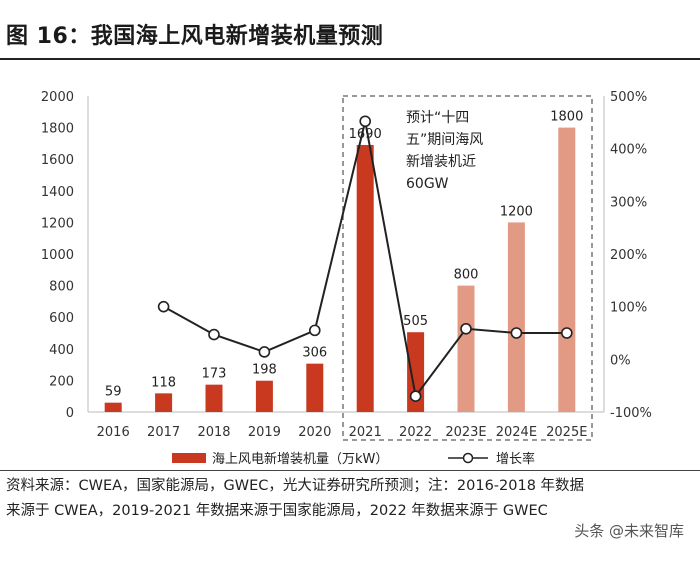  Describe the element at coordinates (213, 432) in the screenshot. I see `x-axis-tick-label: 2018` at that location.